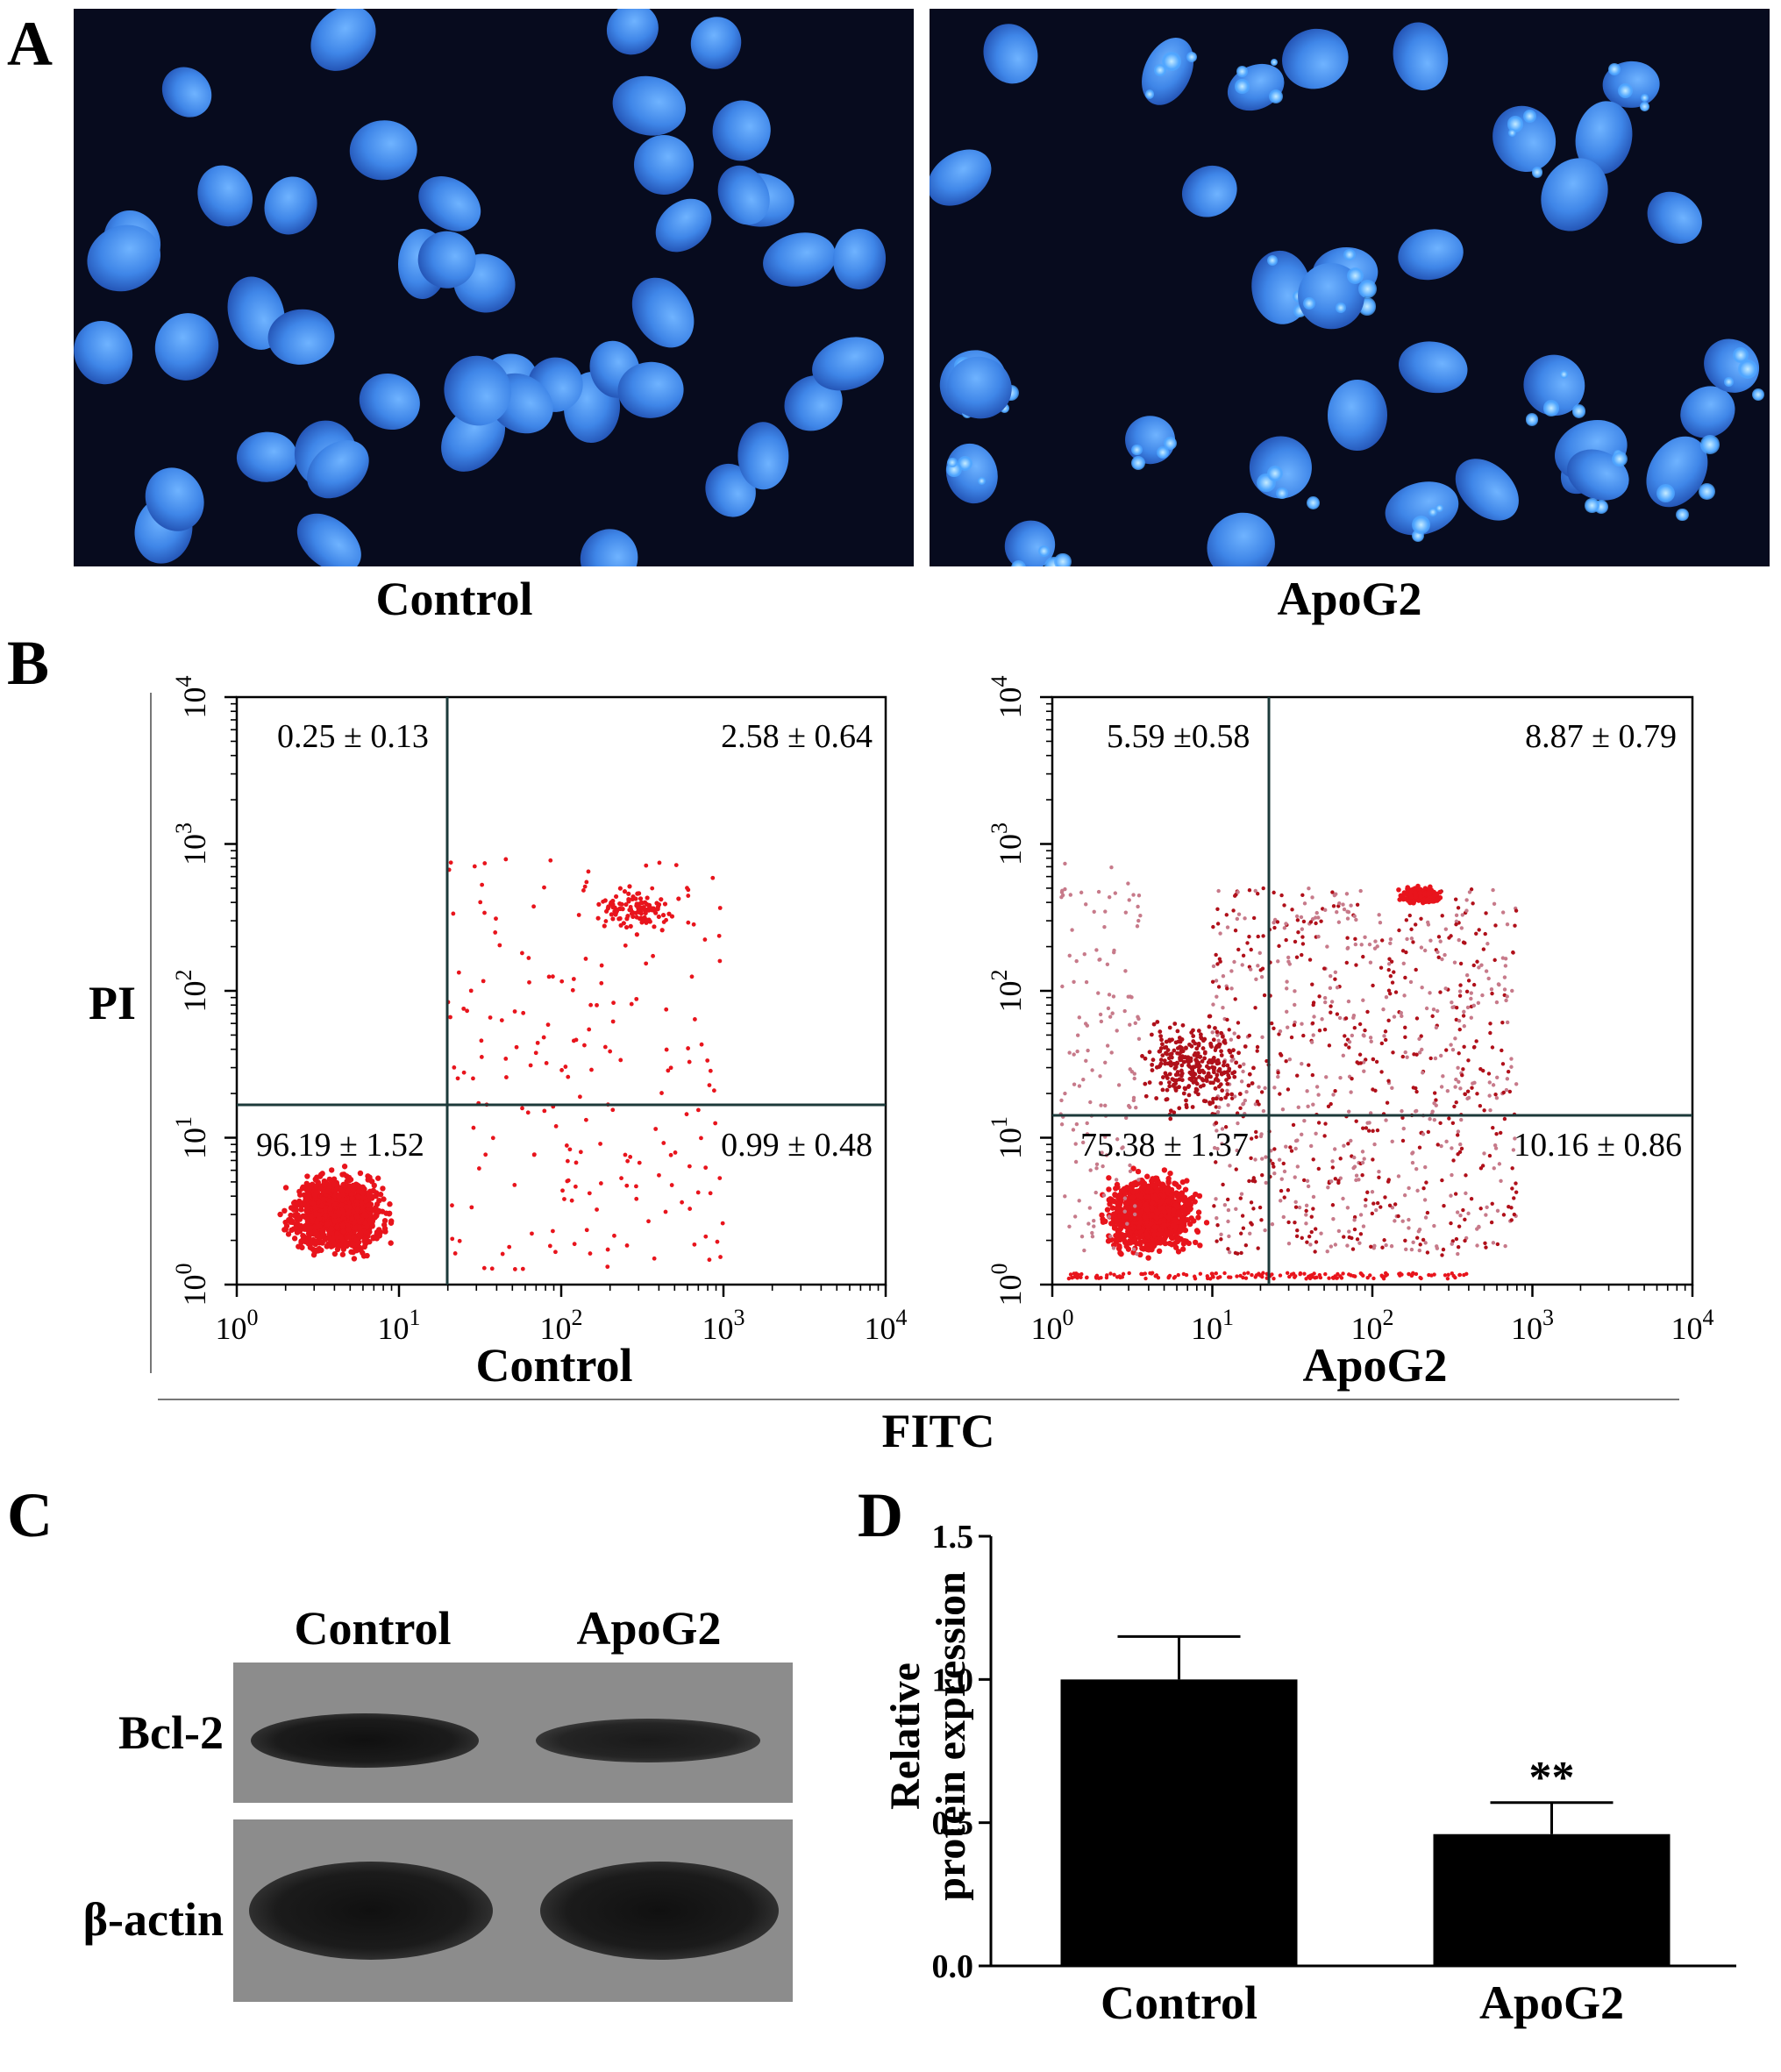  Describe the element at coordinates (1007, 843) in the screenshot. I see `y-tick-label: 10³` at that location.